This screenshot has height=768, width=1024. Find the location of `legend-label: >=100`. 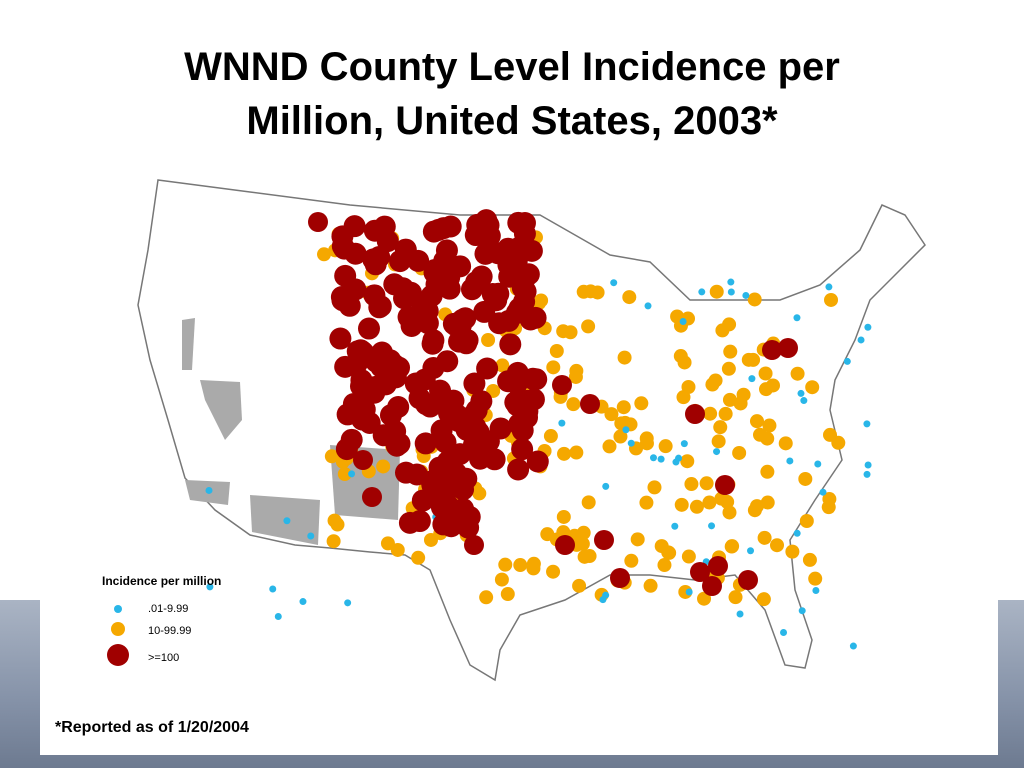

legend-label: >=100 is located at coordinates (163, 658).